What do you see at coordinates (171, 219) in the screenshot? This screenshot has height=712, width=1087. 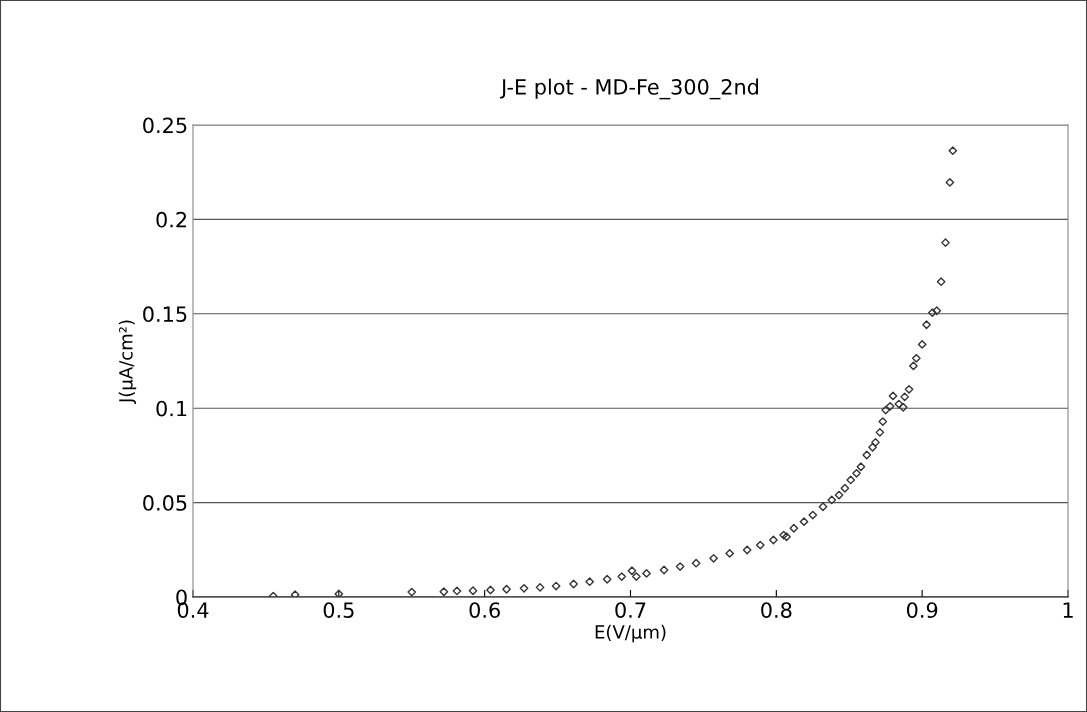 I see `y-tick-label: 0.2` at bounding box center [171, 219].